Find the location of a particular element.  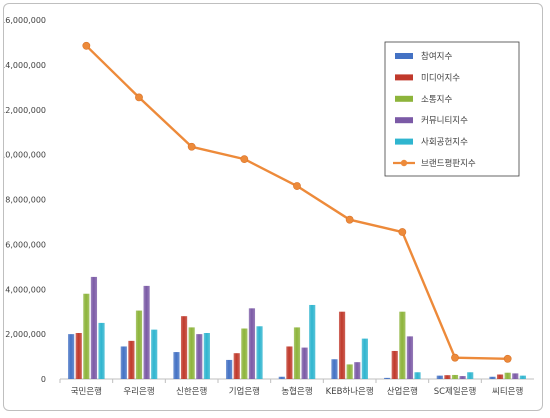

bar-미디어지수-우리은행 is located at coordinates (131, 359).